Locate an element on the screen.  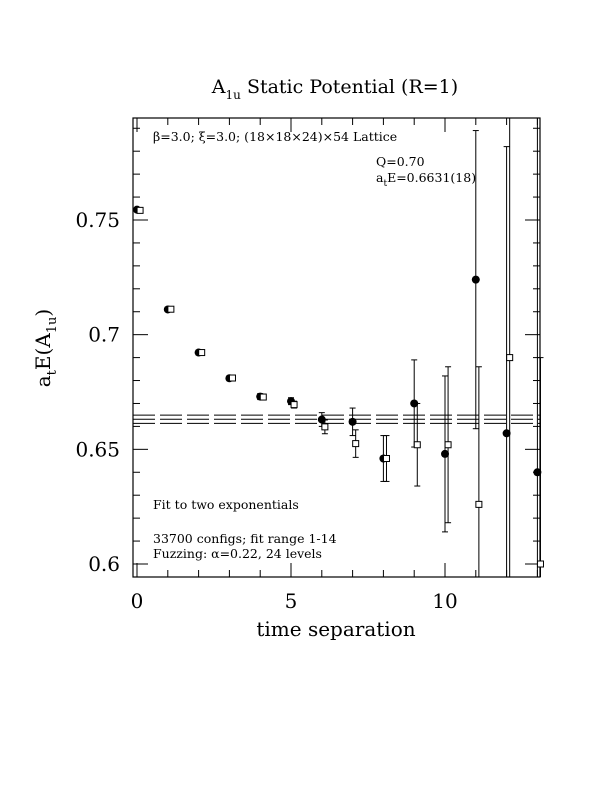
lattice-annotation: β=3.0; ξ=3.0; (18×18×24)×54 Lattice is located at coordinates (275, 136).